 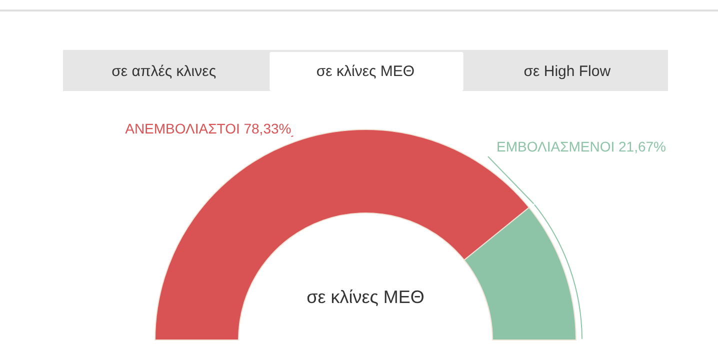 What do you see at coordinates (567, 71) in the screenshot?
I see `text: σε High Flow` at bounding box center [567, 71].